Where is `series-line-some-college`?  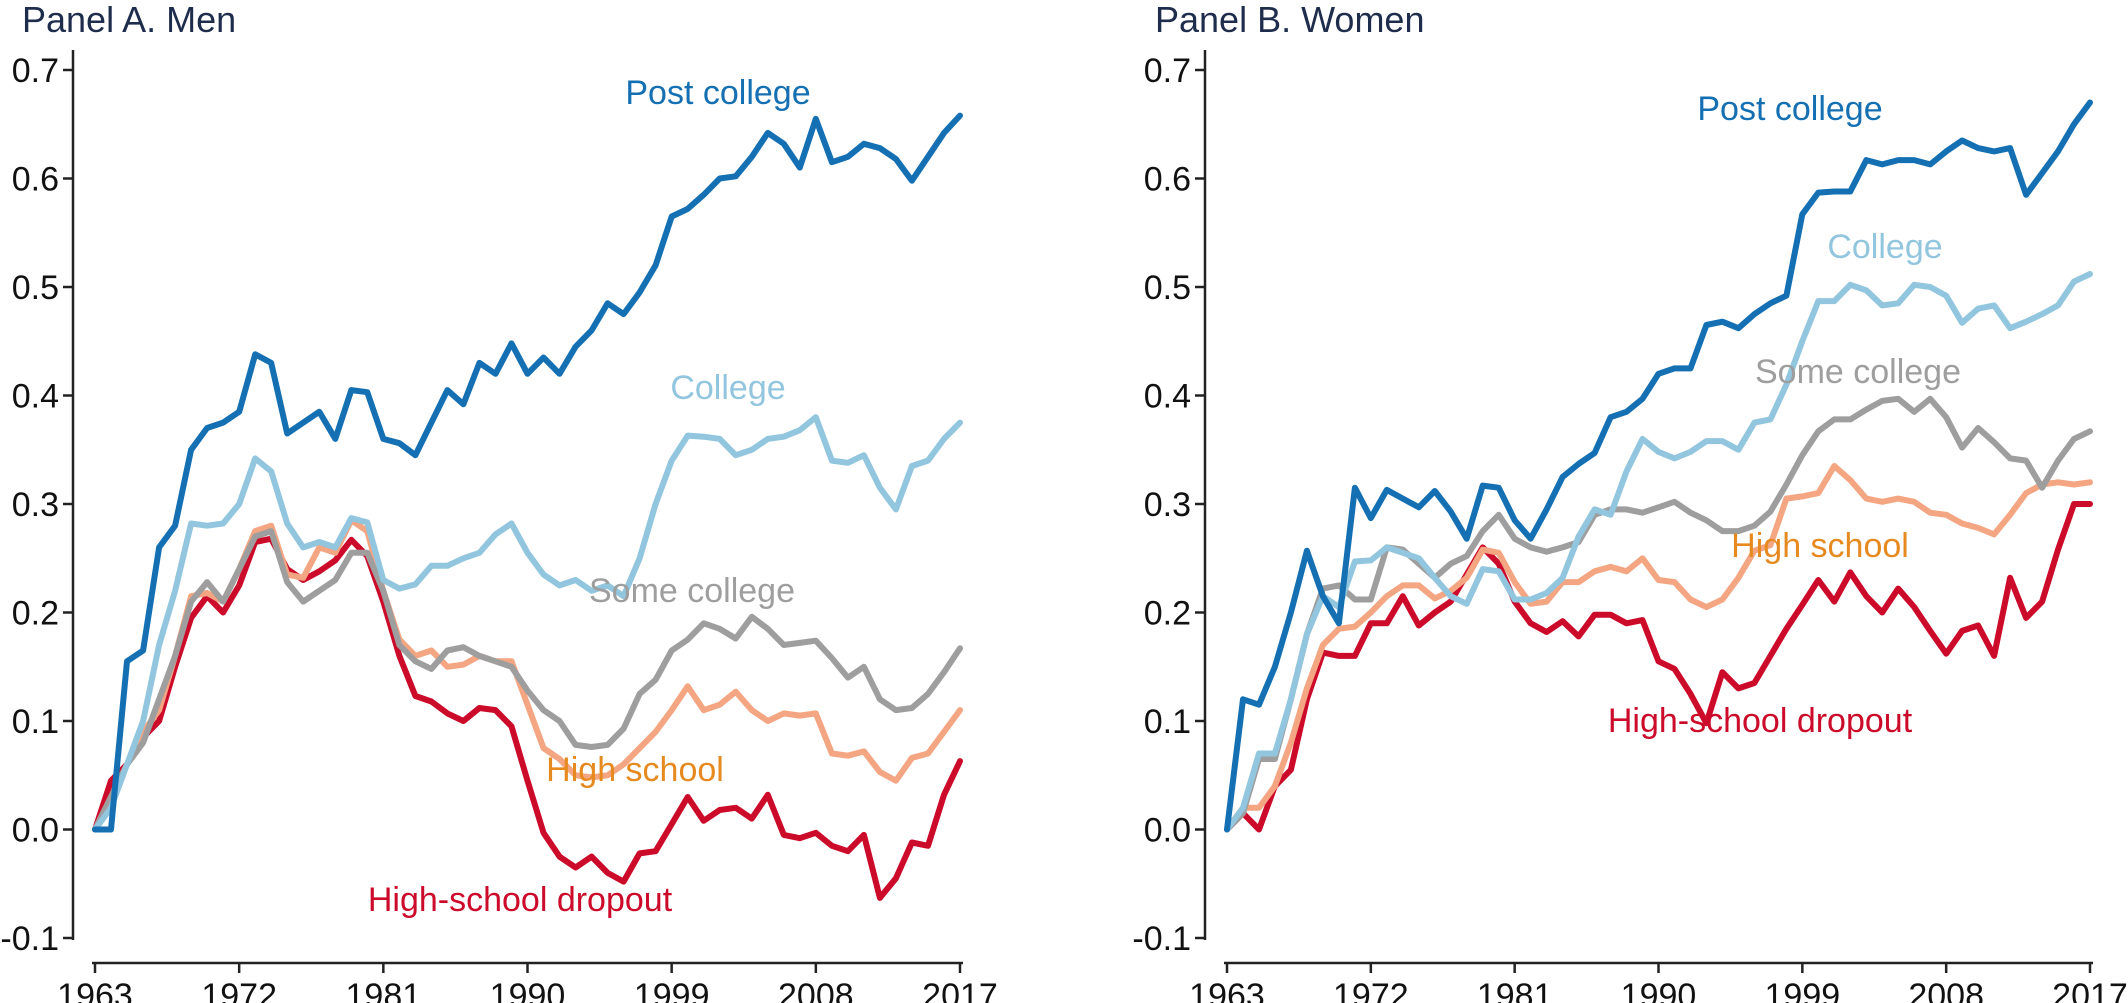
series-line-some-college is located at coordinates (527, 680).